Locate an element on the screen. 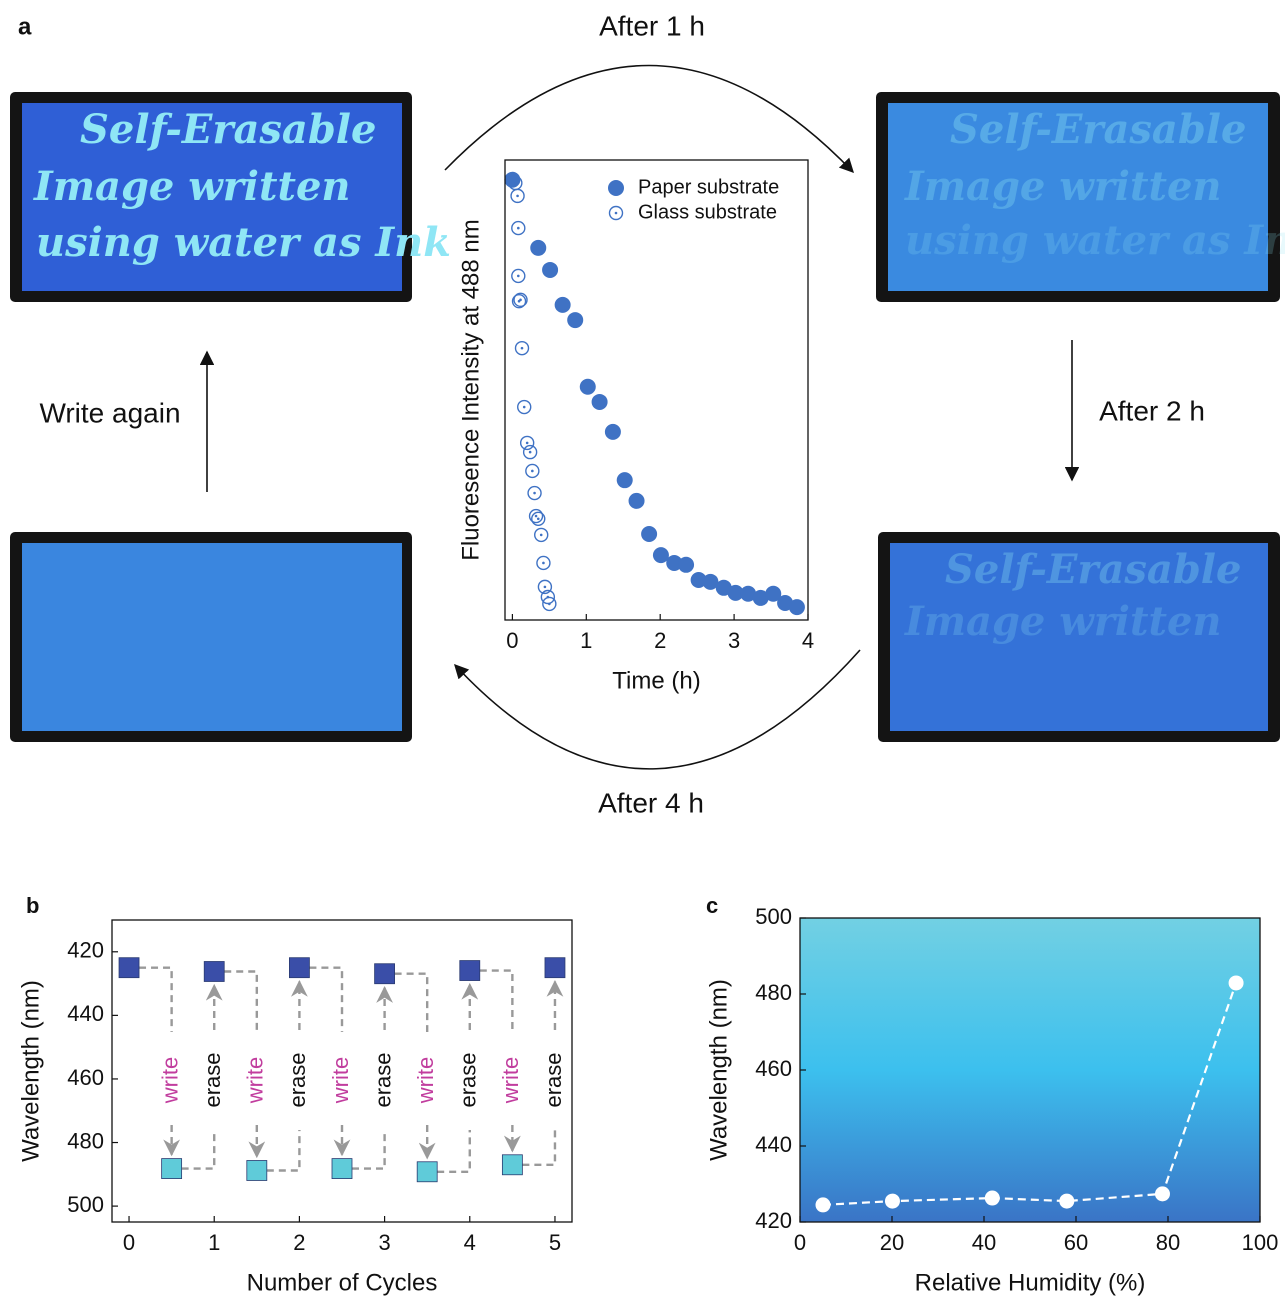  panel-label: c is located at coordinates (712, 905).